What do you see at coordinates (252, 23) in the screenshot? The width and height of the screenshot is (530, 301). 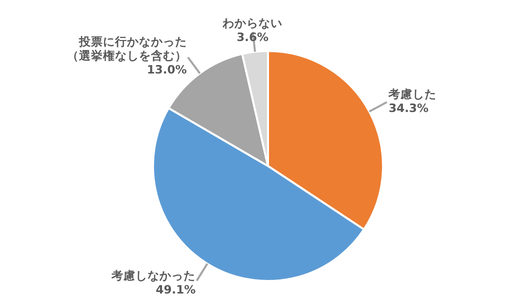 I see `slice-label: わからない` at bounding box center [252, 23].